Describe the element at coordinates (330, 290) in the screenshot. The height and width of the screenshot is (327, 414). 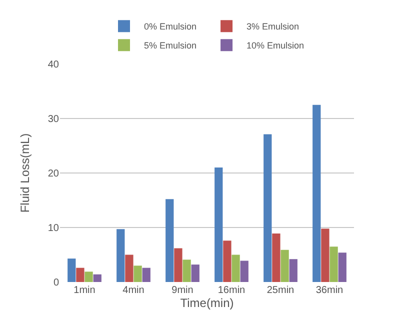
I see `x-tick-label: 36min` at that location.